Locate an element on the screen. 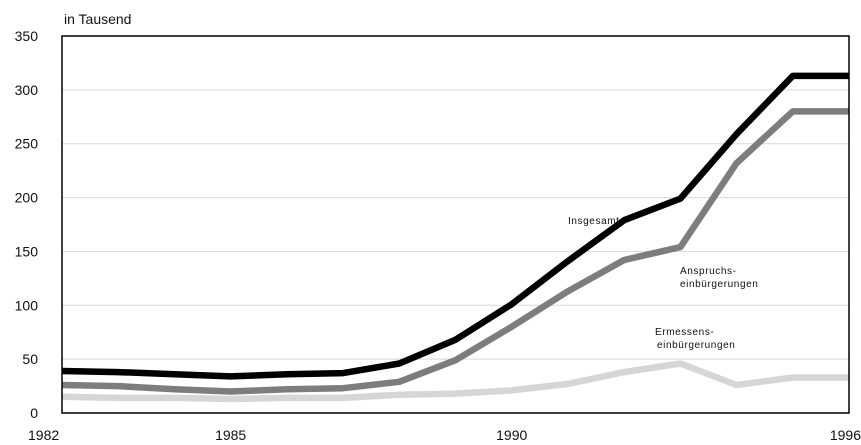 The image size is (861, 445). x-tick-label: 1990 is located at coordinates (511, 435).